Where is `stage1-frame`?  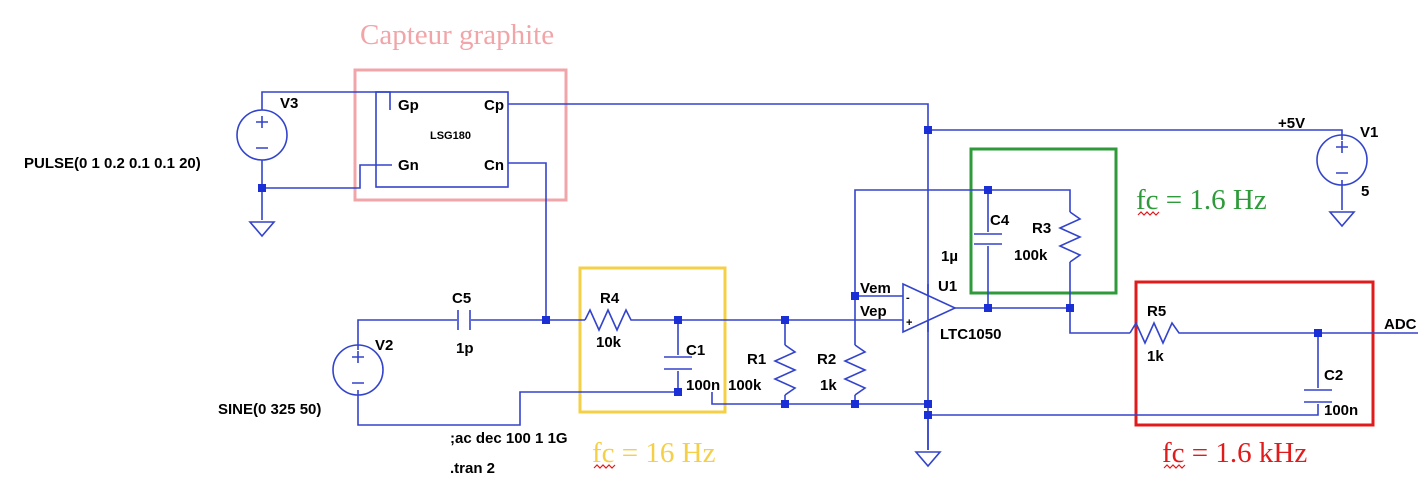 stage1-frame is located at coordinates (652, 340).